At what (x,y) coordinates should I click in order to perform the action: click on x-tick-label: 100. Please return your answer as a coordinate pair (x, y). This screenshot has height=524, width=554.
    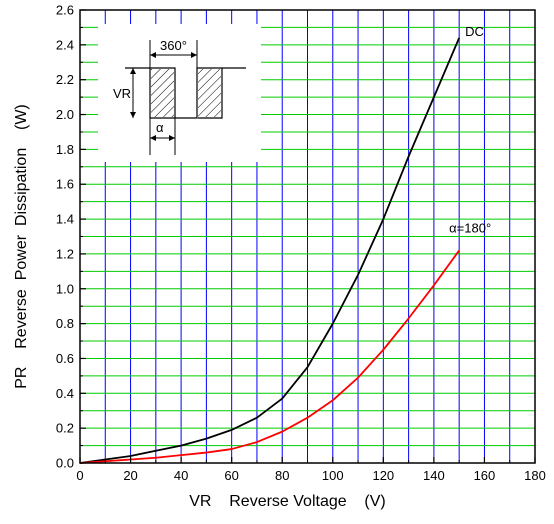
    Looking at the image, I should click on (333, 475).